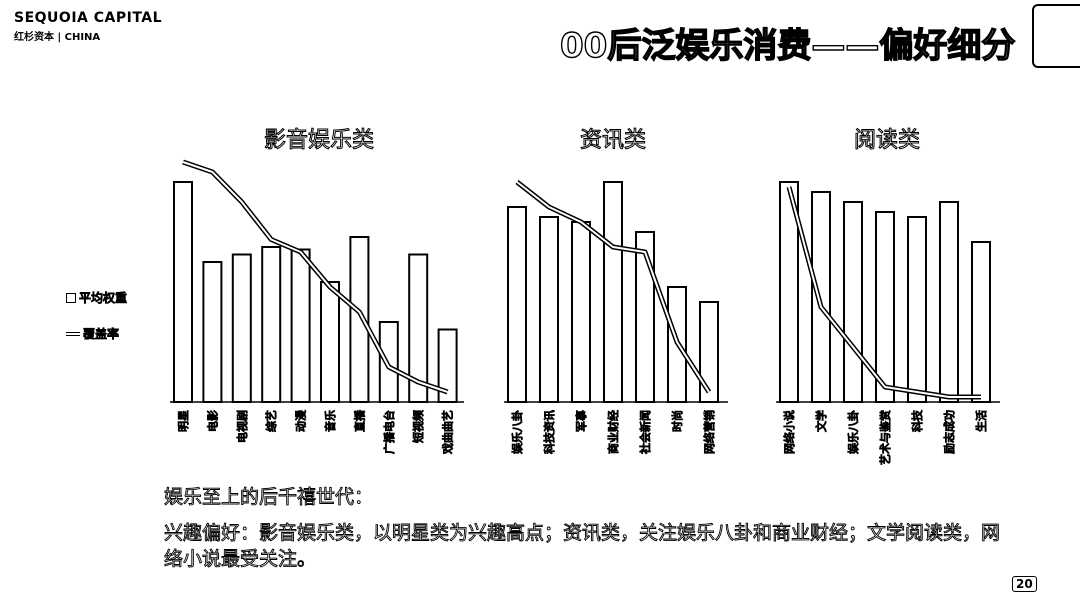 The image size is (1080, 602). Describe the element at coordinates (319, 141) in the screenshot. I see `chart-title-media: 影音娱乐类` at that location.